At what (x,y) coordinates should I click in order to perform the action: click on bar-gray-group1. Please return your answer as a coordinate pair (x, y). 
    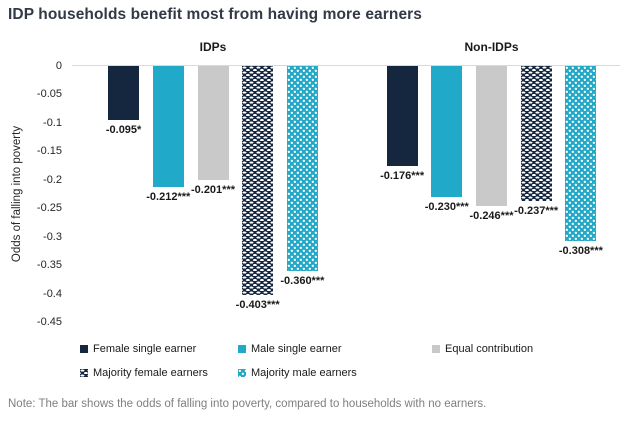
    Looking at the image, I should click on (213, 123).